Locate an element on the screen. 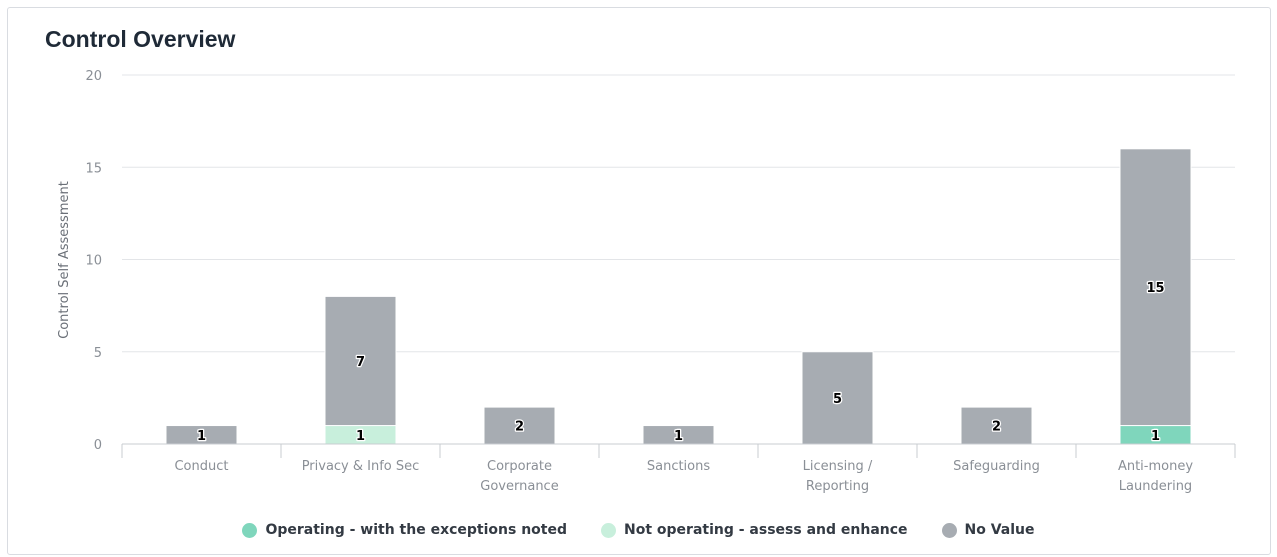  legend-label: No Value is located at coordinates (999, 530).